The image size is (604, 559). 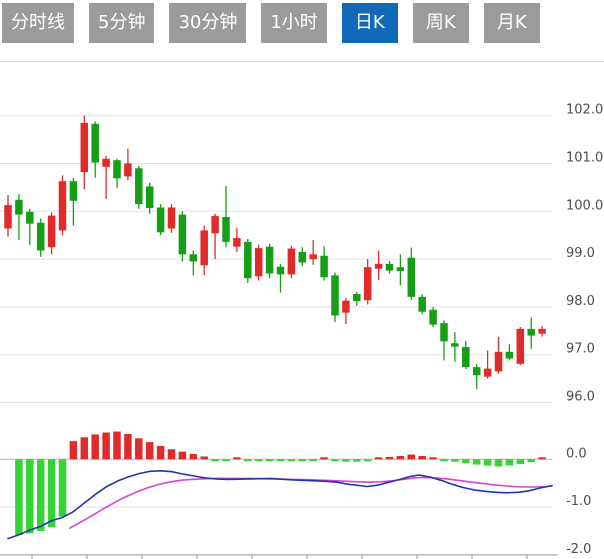 I want to click on tab-weekly-k: 周K, so click(x=440, y=23).